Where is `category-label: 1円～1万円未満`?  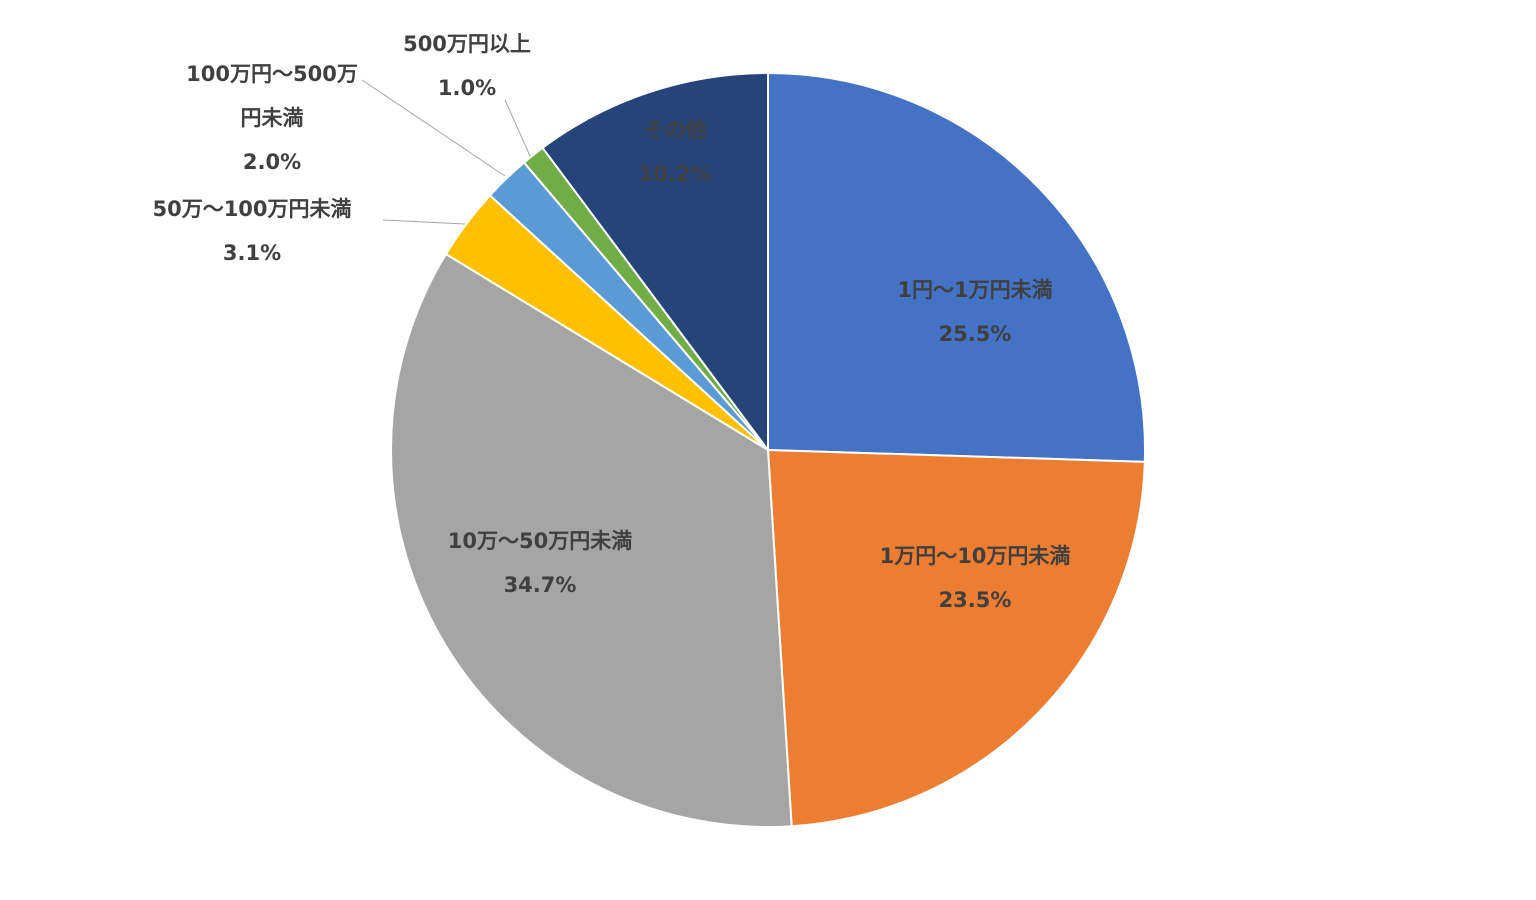
category-label: 1円～1万円未満 is located at coordinates (975, 290).